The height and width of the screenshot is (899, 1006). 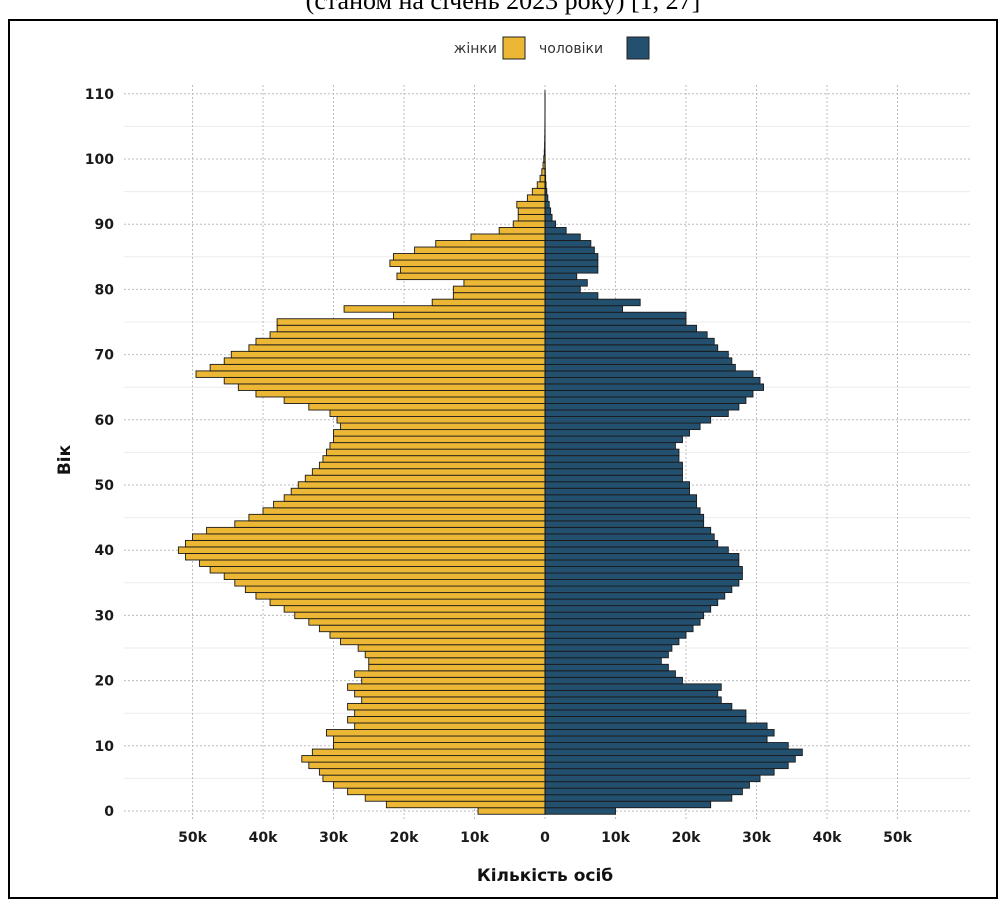 What do you see at coordinates (638, 48) in the screenshot?
I see `legend-swatch-male` at bounding box center [638, 48].